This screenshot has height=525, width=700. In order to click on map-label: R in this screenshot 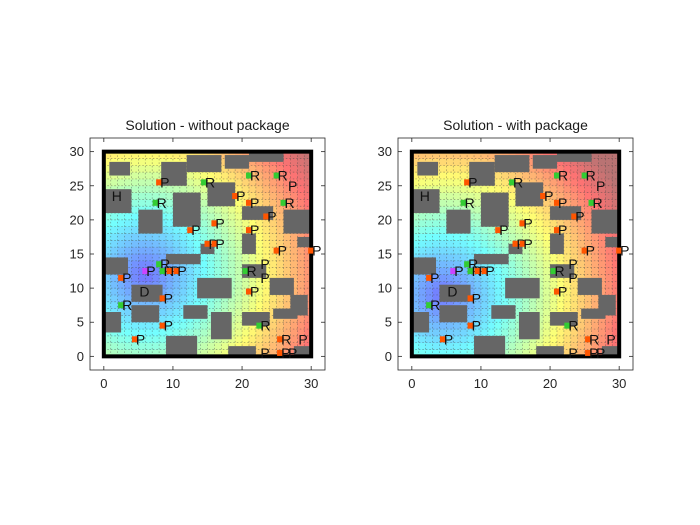, I will do `click(435, 305)`.